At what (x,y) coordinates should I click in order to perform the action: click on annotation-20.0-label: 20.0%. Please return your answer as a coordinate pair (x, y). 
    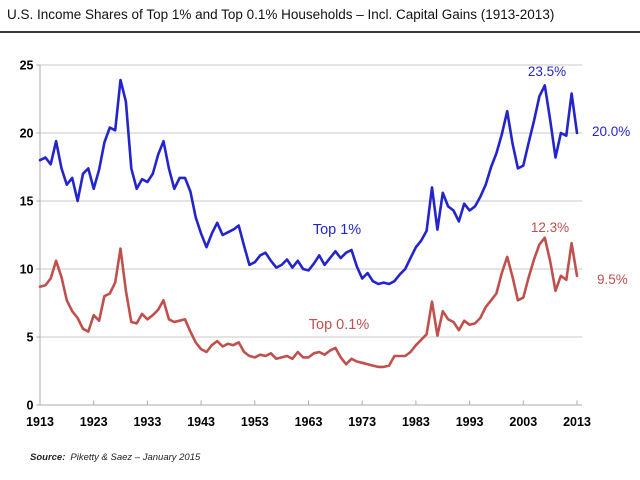
    Looking at the image, I should click on (611, 131).